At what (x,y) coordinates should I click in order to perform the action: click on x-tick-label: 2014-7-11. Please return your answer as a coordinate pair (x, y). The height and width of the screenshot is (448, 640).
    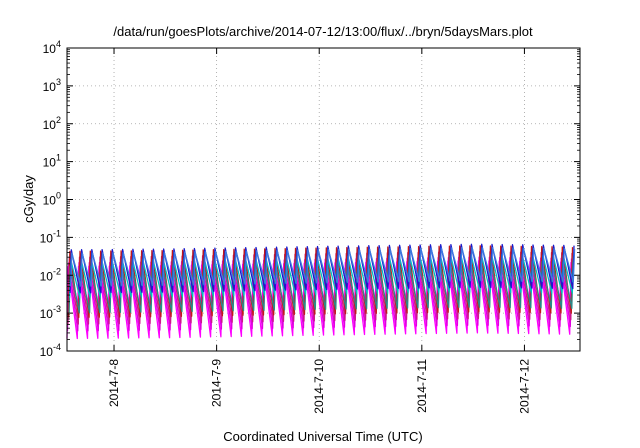
    Looking at the image, I should click on (422, 386).